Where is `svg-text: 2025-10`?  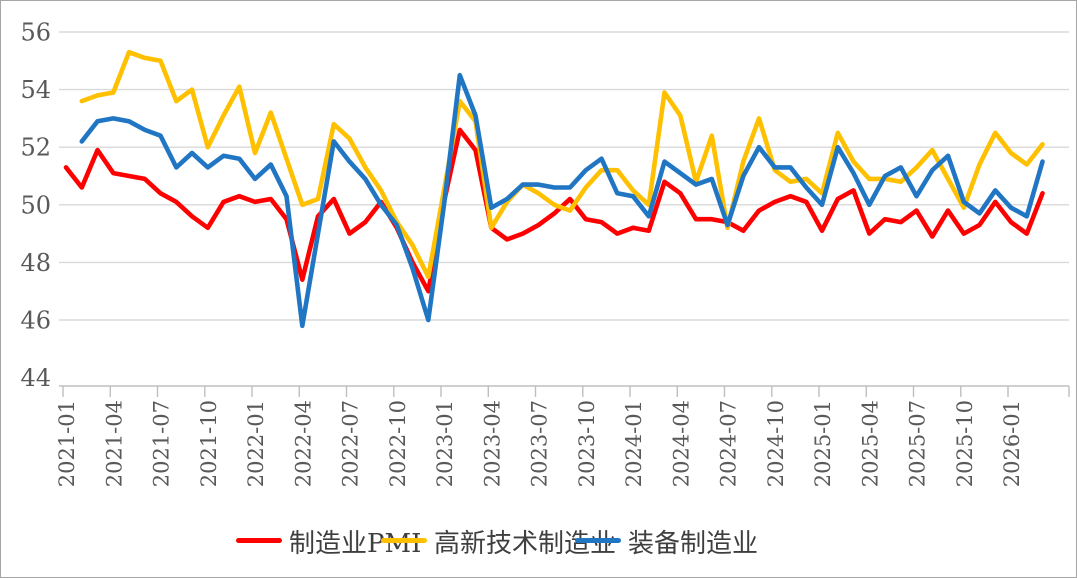 svg-text: 2025-10 is located at coordinates (965, 443).